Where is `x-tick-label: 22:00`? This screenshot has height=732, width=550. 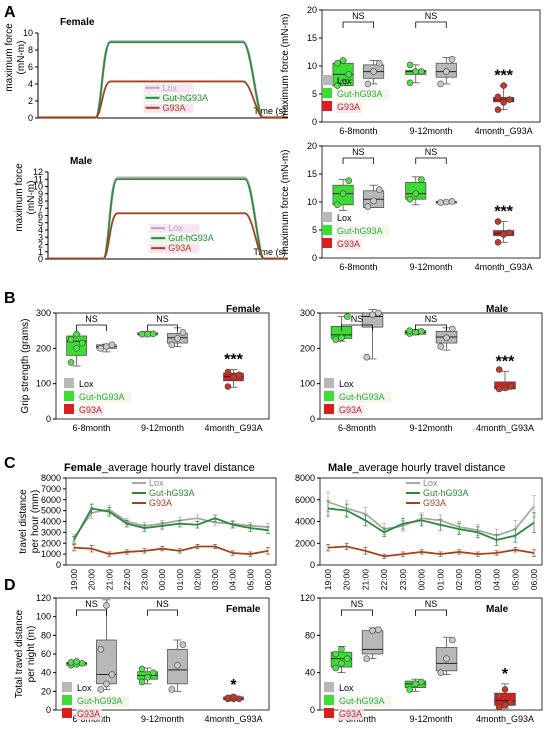
x-tick-label: 22:00 is located at coordinates (384, 580).